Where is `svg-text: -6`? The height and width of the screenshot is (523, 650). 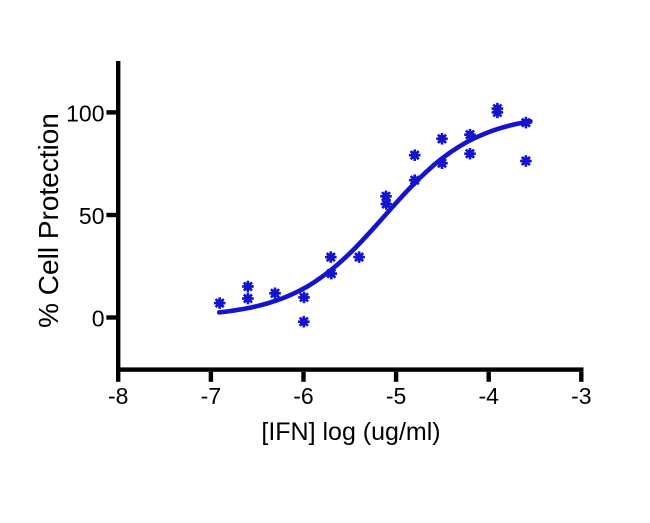 svg-text: -6 is located at coordinates (303, 396).